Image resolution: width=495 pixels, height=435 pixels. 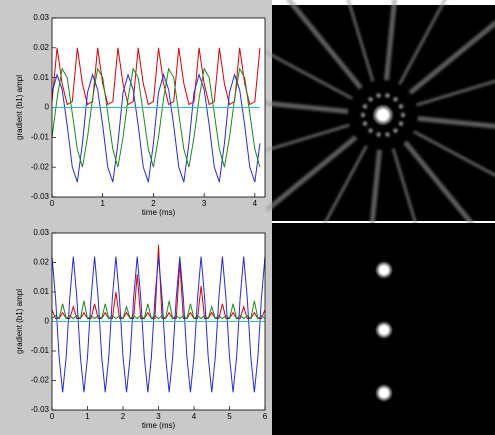 What do you see at coordinates (265, 416) in the screenshot?
I see `x-tick-label: 6` at bounding box center [265, 416].